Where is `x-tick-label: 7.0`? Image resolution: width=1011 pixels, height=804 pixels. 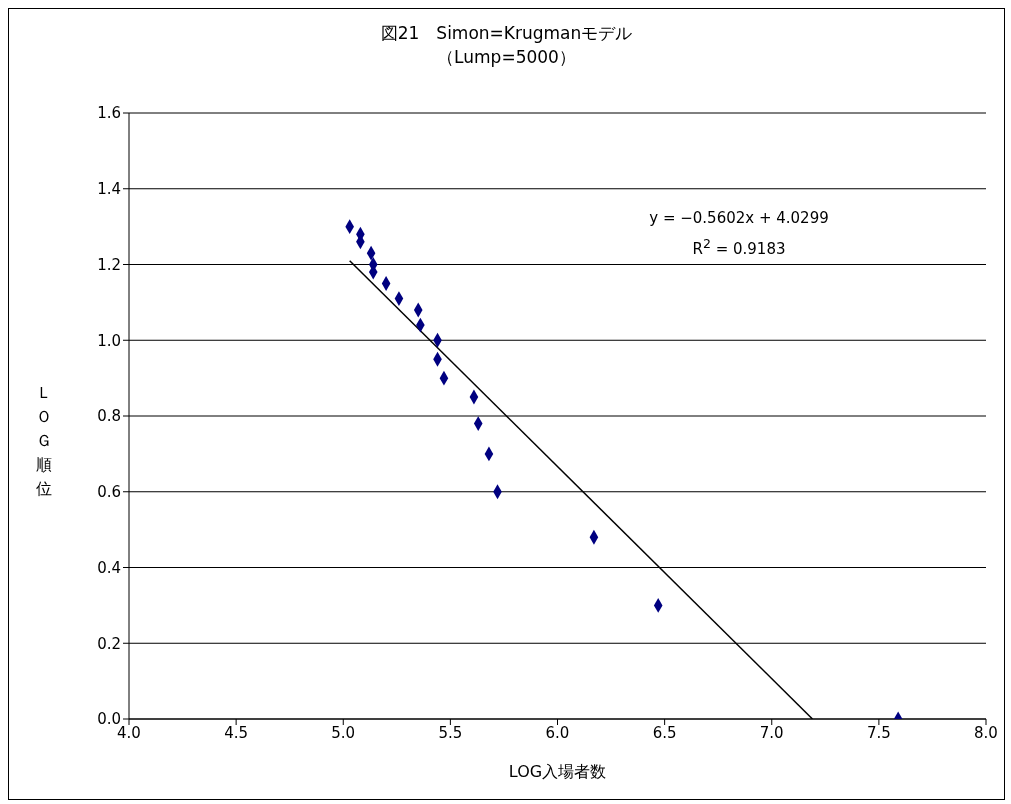 x-tick-label: 7.0 is located at coordinates (771, 732).